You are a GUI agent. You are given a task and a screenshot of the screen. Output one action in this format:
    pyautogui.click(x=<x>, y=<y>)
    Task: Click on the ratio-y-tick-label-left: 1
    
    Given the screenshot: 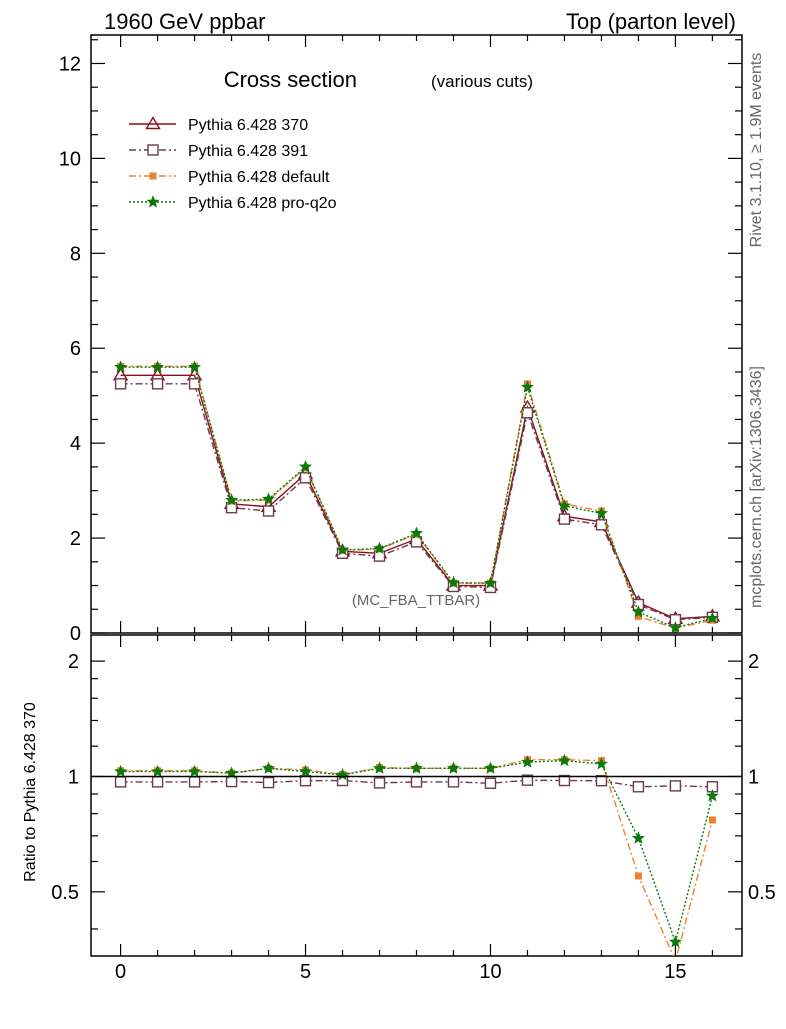 What is the action you would take?
    pyautogui.click(x=73, y=777)
    